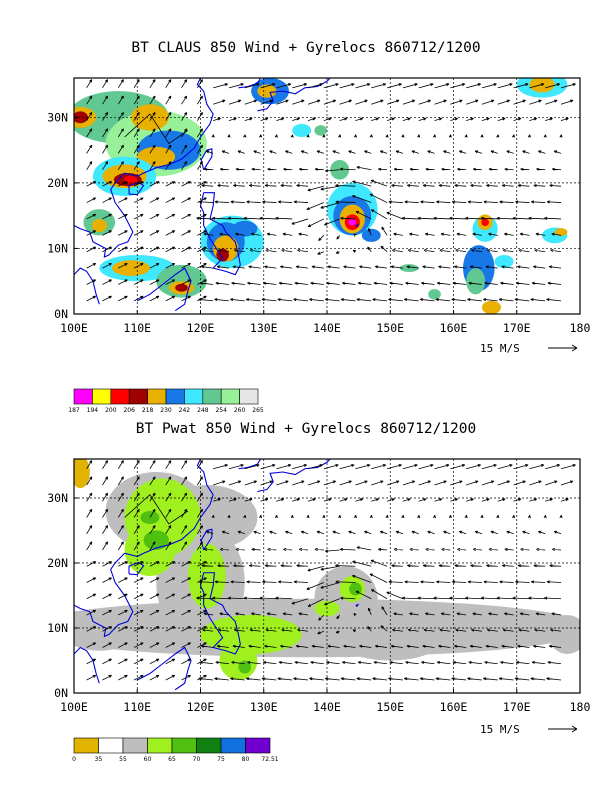 The image size is (612, 792). What do you see at coordinates (129, 410) in the screenshot?
I see `colorbar-label: 206` at bounding box center [129, 410].